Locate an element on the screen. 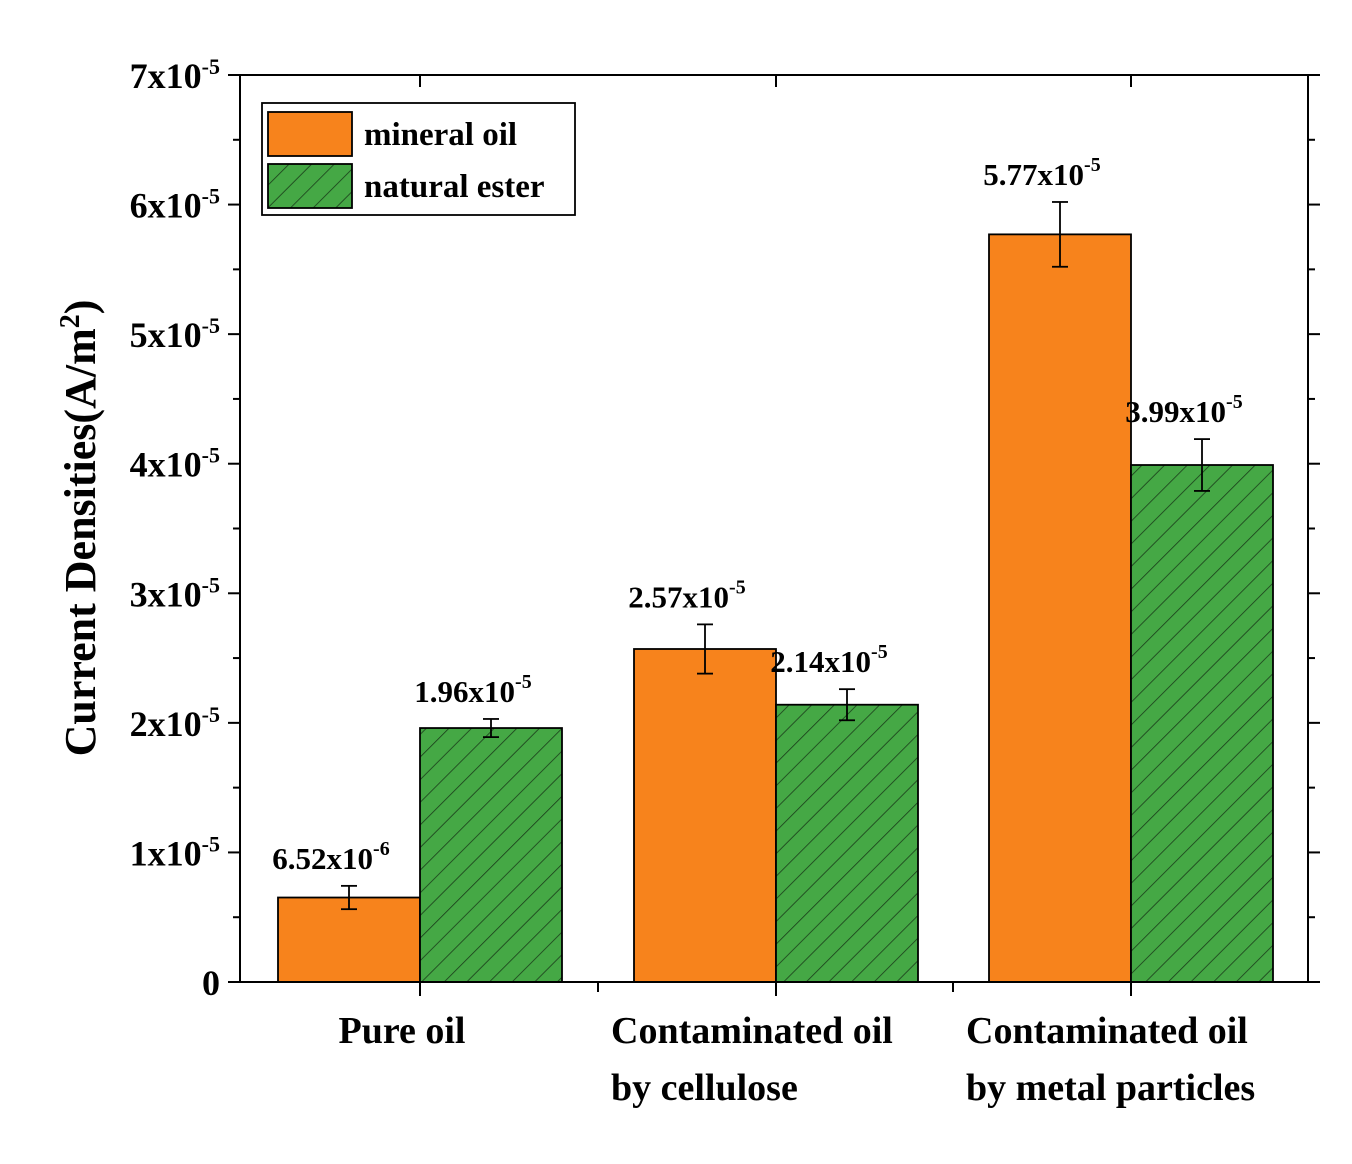  y-tick-label: 5x10⁻⁵ is located at coordinates (175, 334).